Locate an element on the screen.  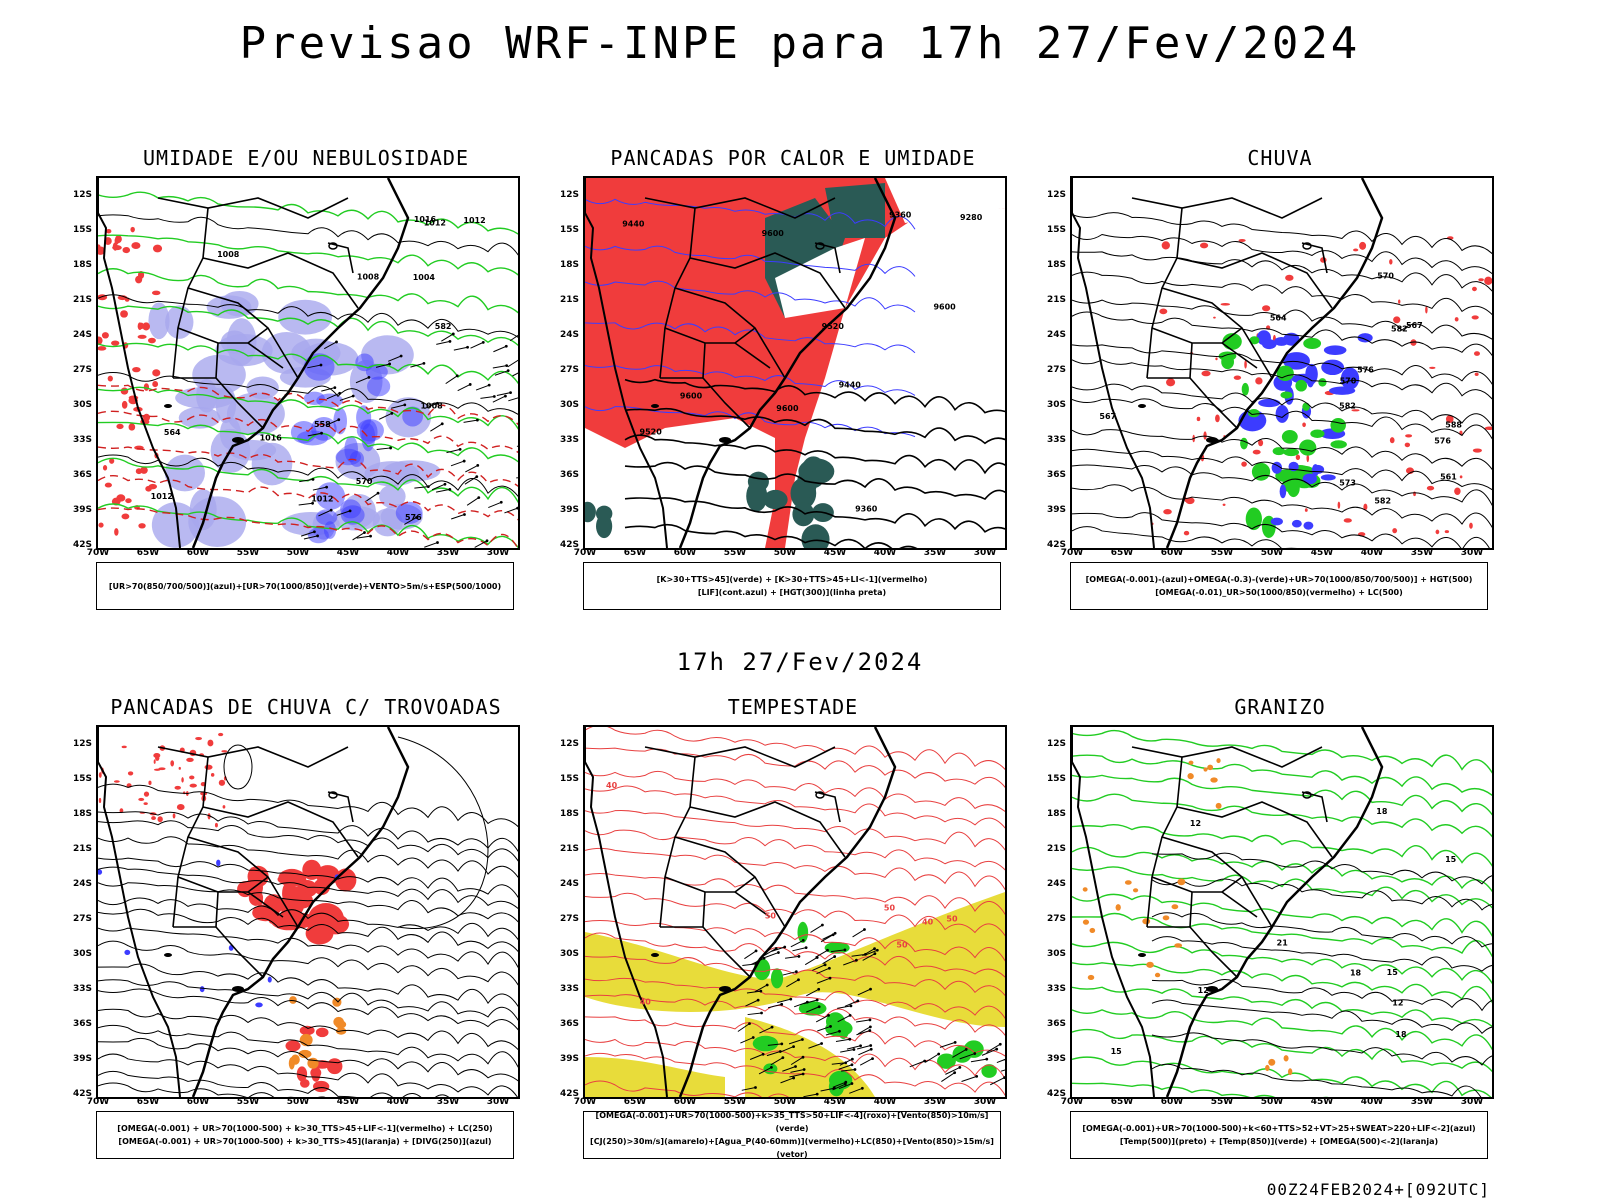
map-frame: 582 588 582 576 573 570 567 564 561 582 576 570 567 is located at coordinates (1282, 363).